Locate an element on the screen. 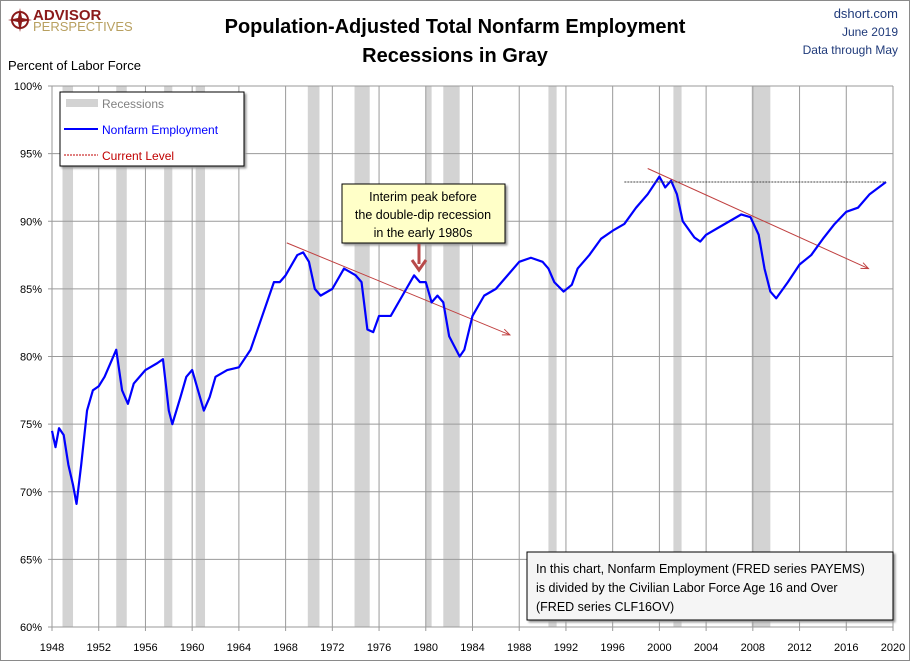  y-tick-label: 75% is located at coordinates (31, 425).